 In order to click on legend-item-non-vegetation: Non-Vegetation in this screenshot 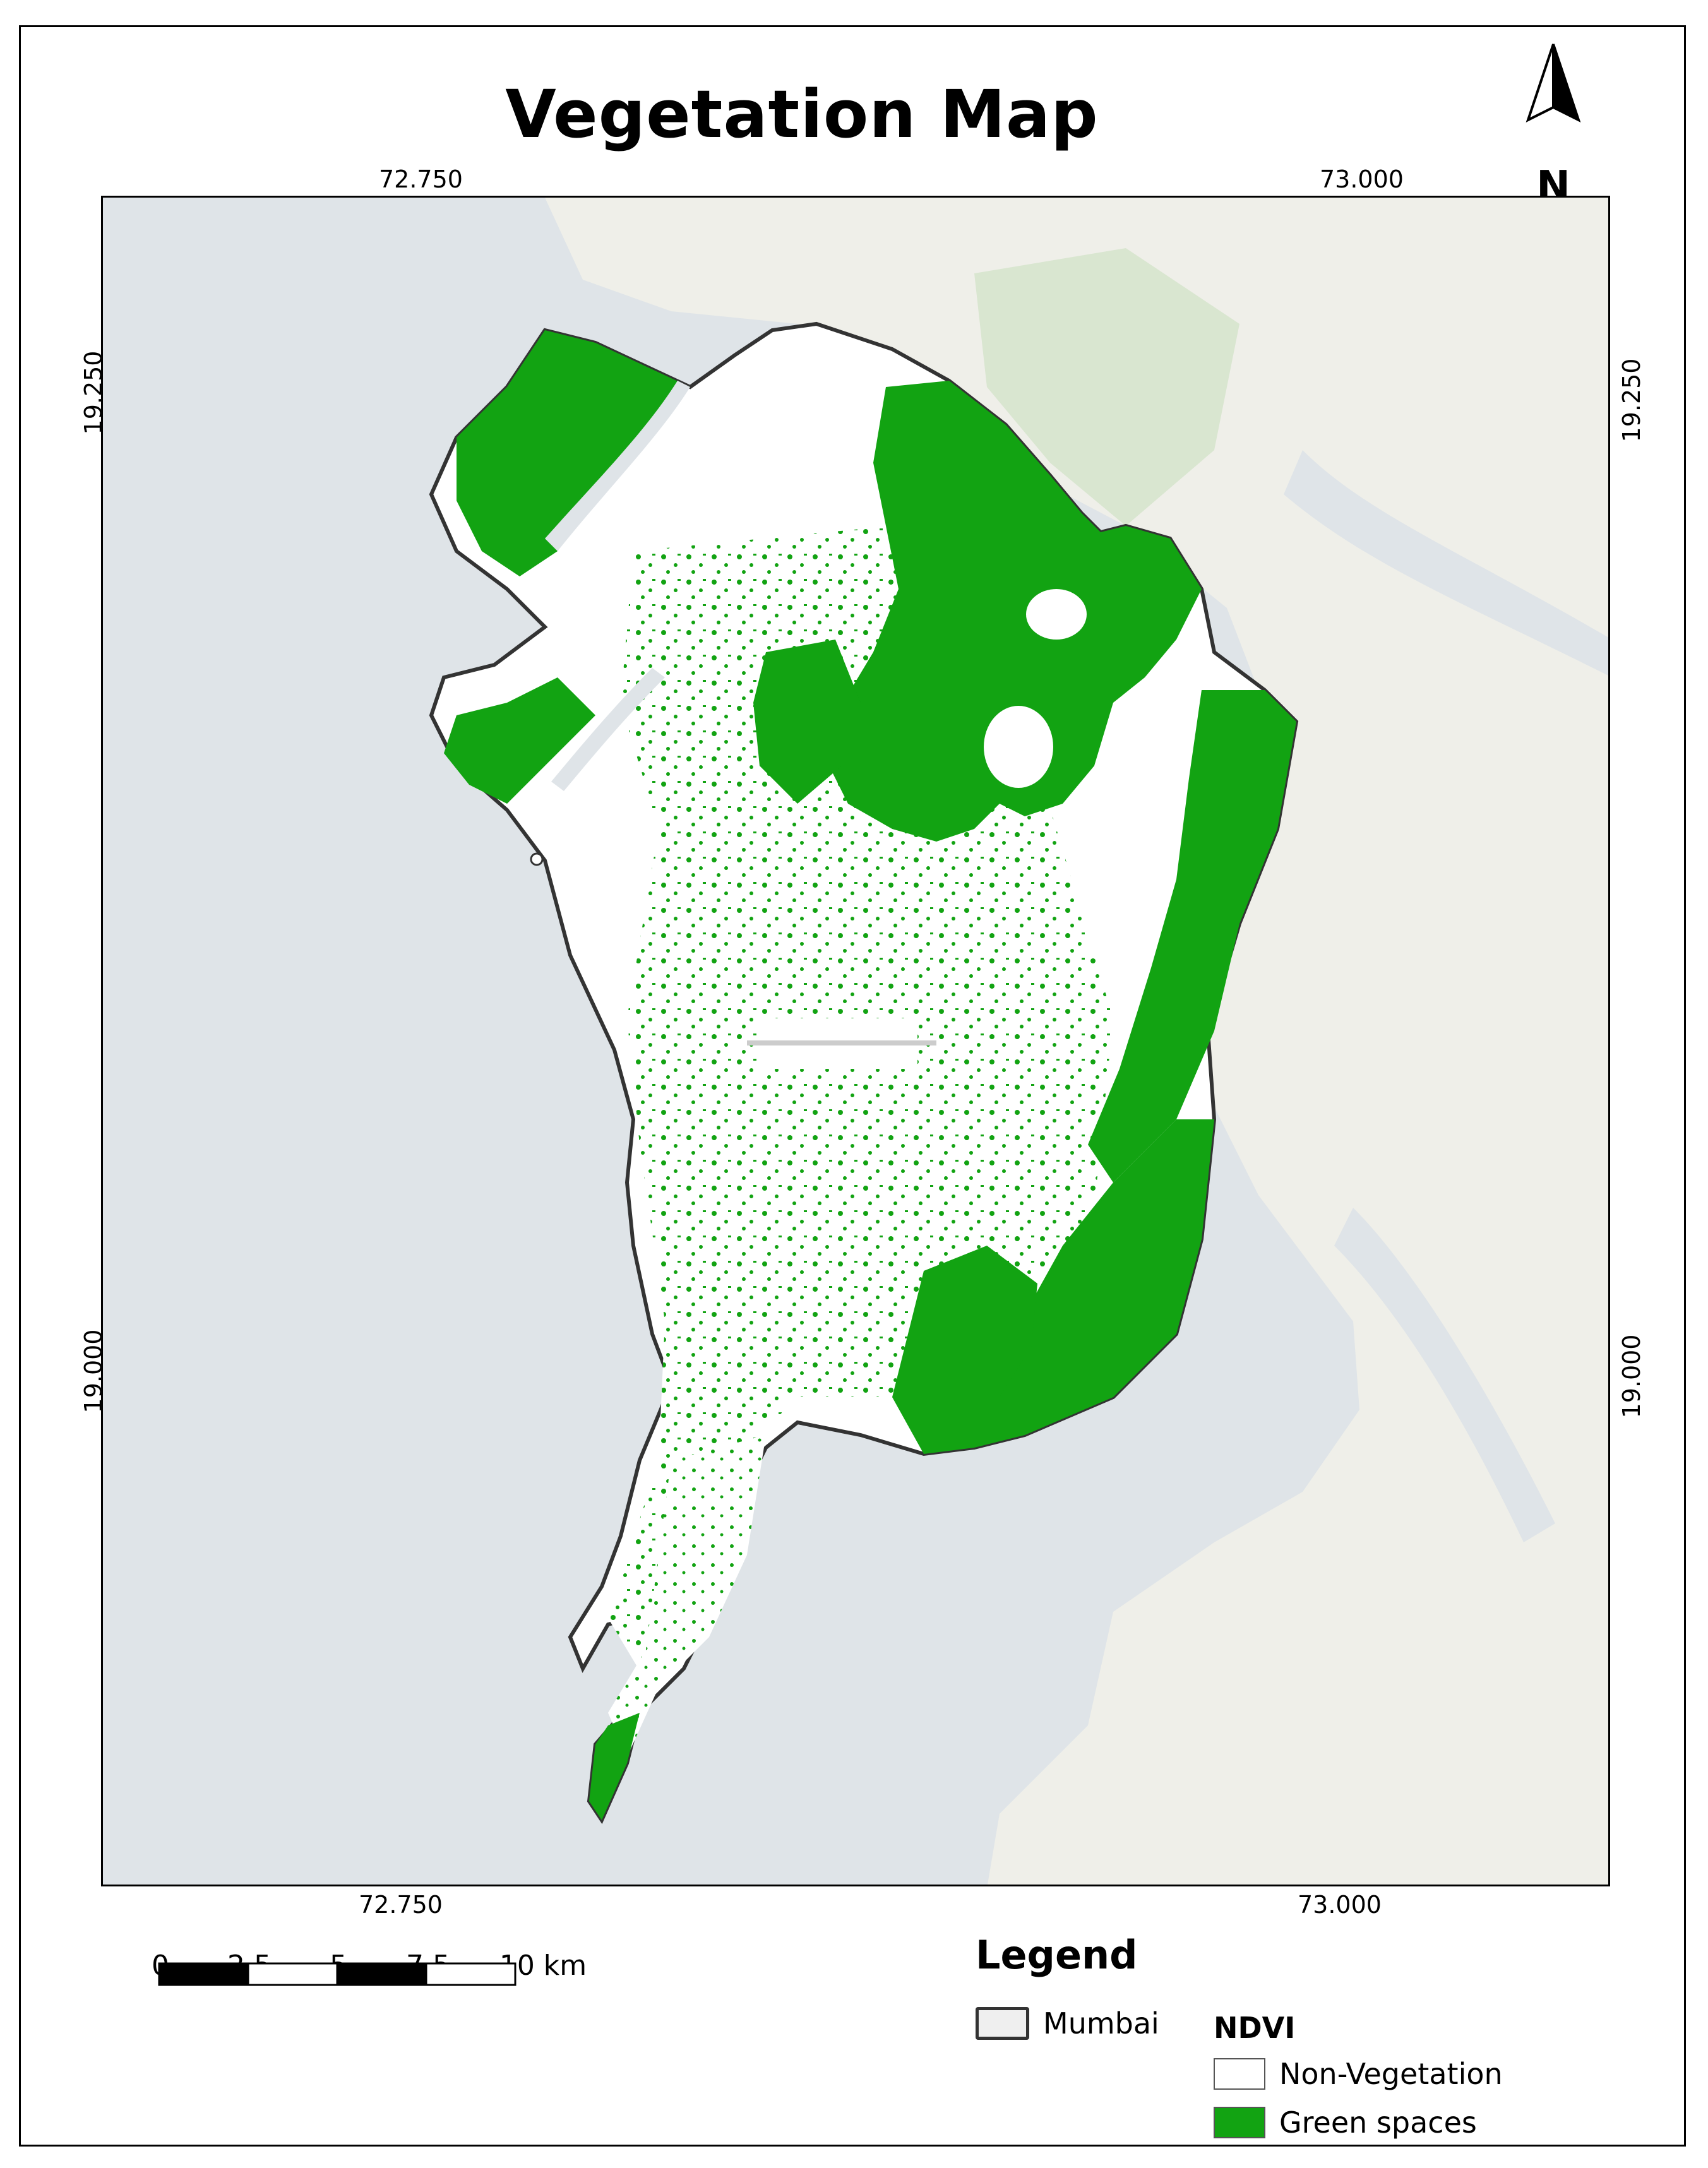, I will do `click(1359, 2074)`.